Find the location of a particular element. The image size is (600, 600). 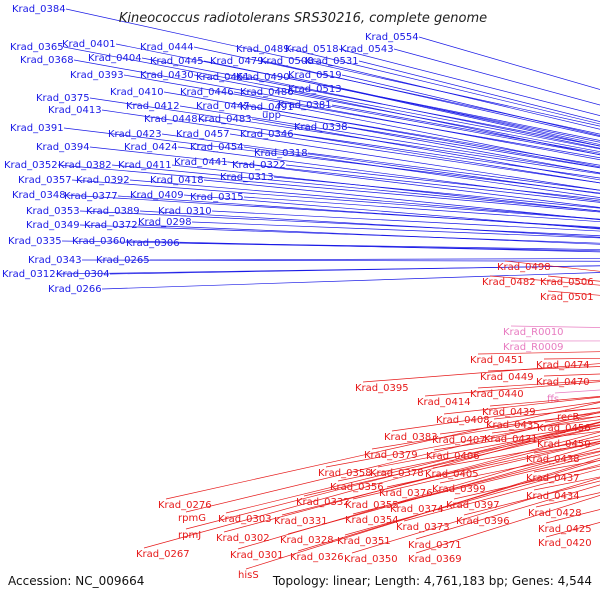

reverse-gene-label: Krad_0434 is located at coordinates (553, 496).